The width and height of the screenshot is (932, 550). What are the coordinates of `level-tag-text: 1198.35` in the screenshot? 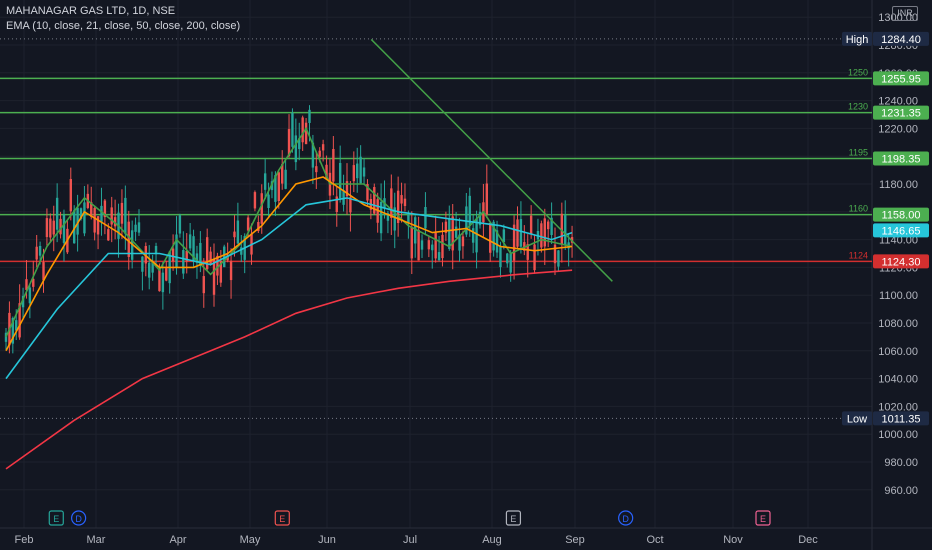 It's located at (901, 159).